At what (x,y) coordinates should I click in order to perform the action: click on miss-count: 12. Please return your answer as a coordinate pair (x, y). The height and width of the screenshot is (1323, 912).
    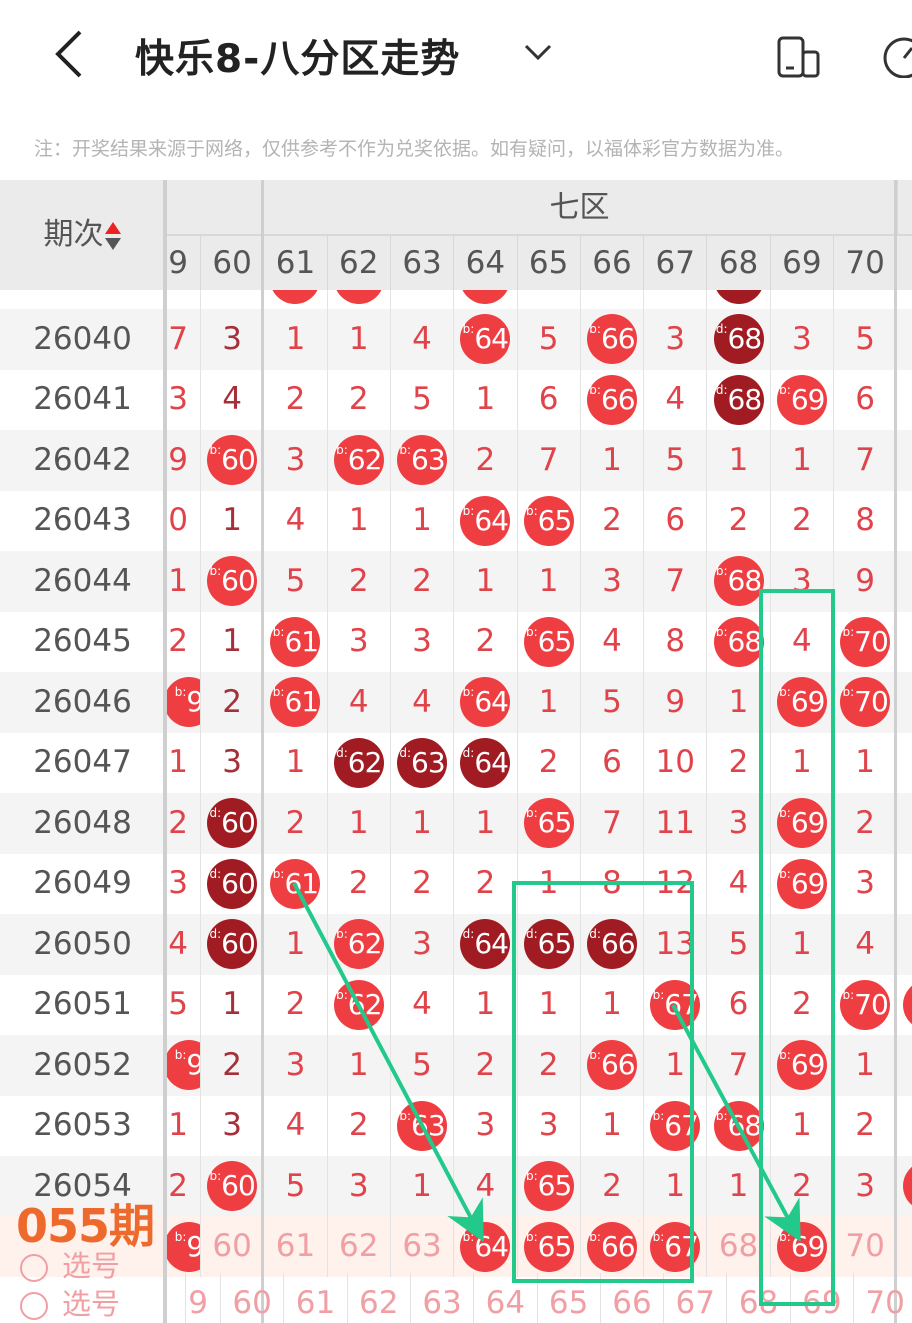
    Looking at the image, I should click on (675, 883).